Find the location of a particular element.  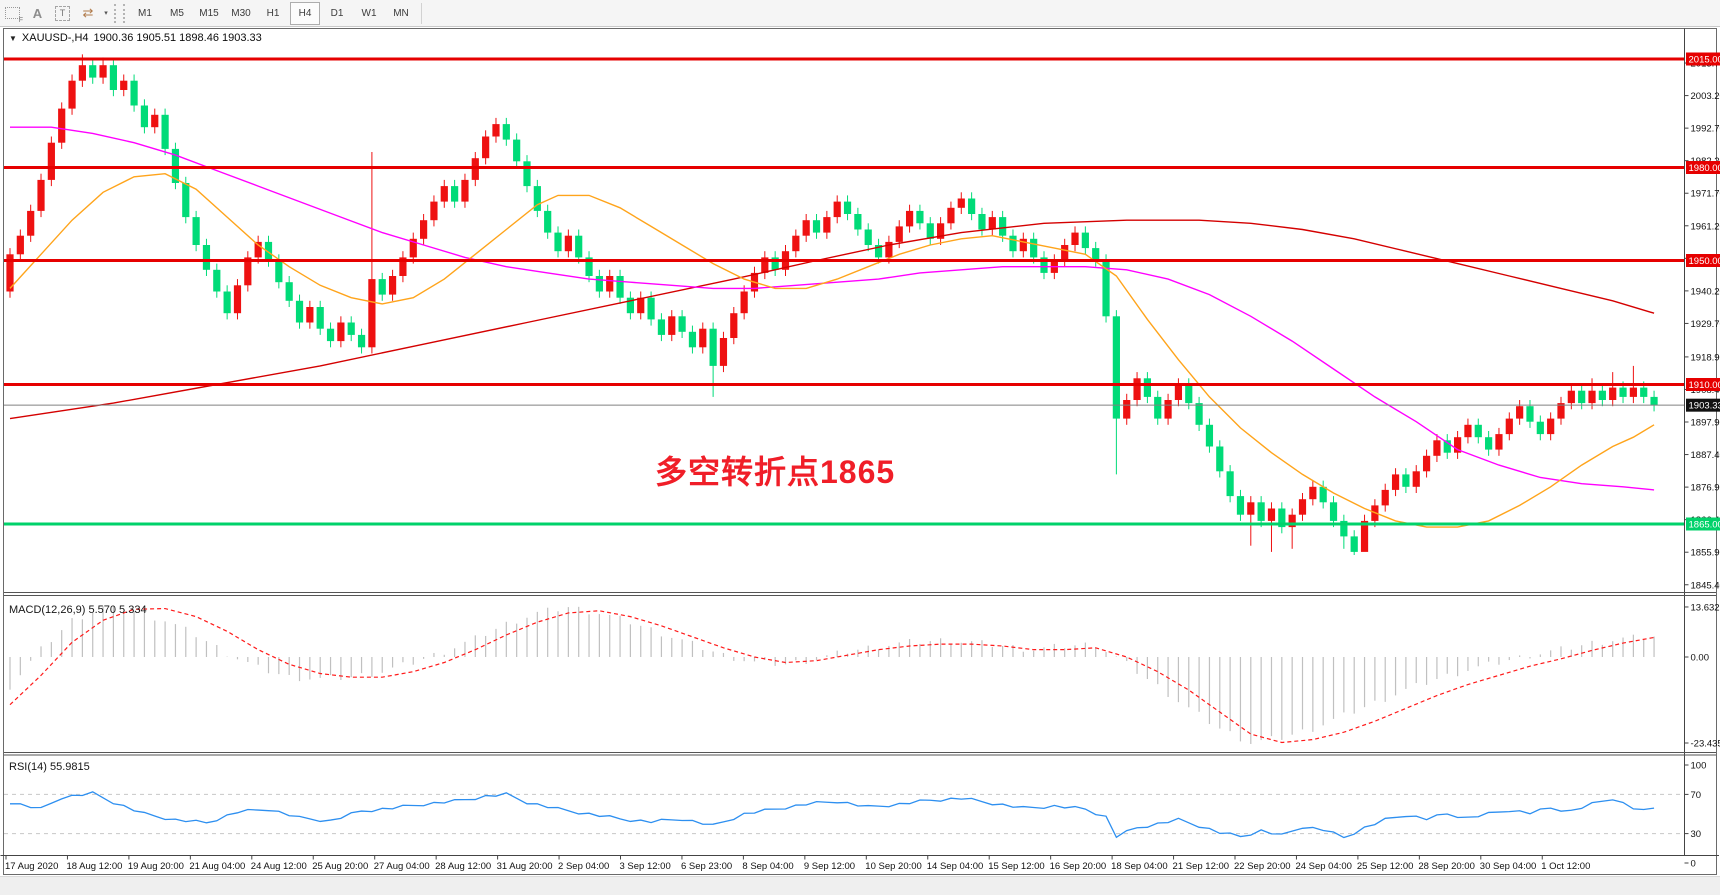

tf-button-d1: D1 is located at coordinates (337, 13).